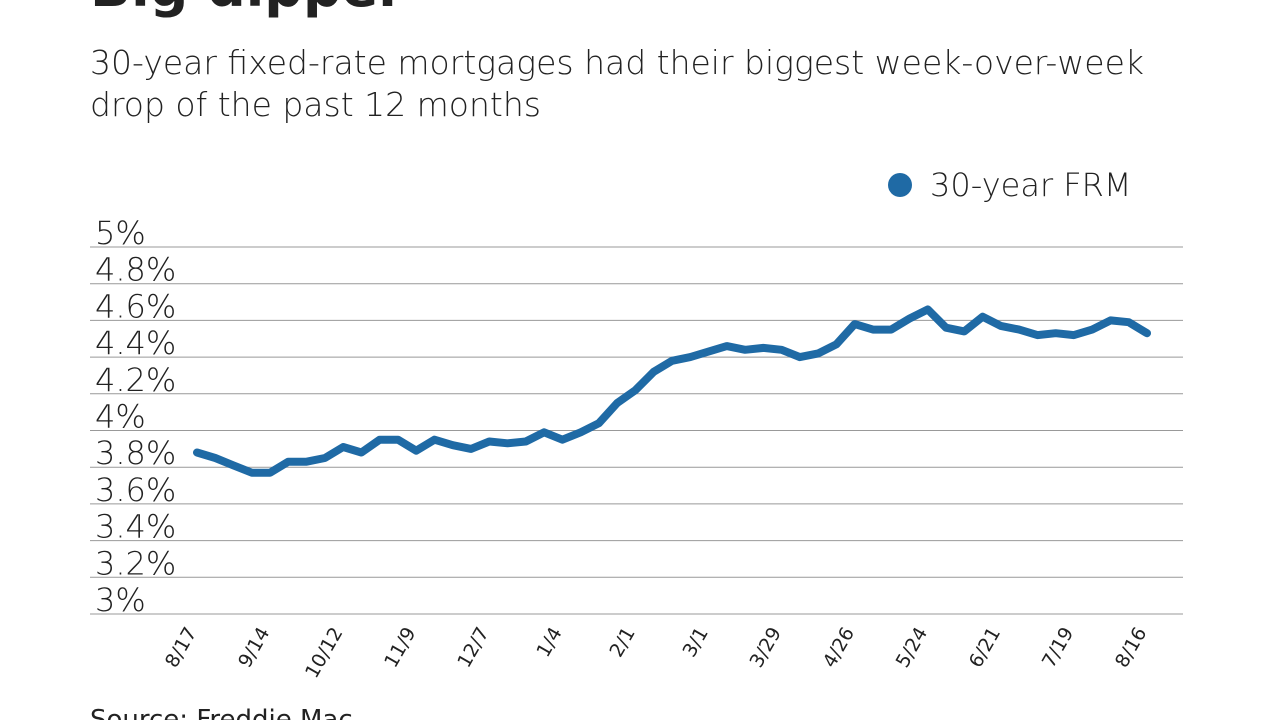  What do you see at coordinates (839, 648) in the screenshot?
I see `x-tick-label: 4/26` at bounding box center [839, 648].